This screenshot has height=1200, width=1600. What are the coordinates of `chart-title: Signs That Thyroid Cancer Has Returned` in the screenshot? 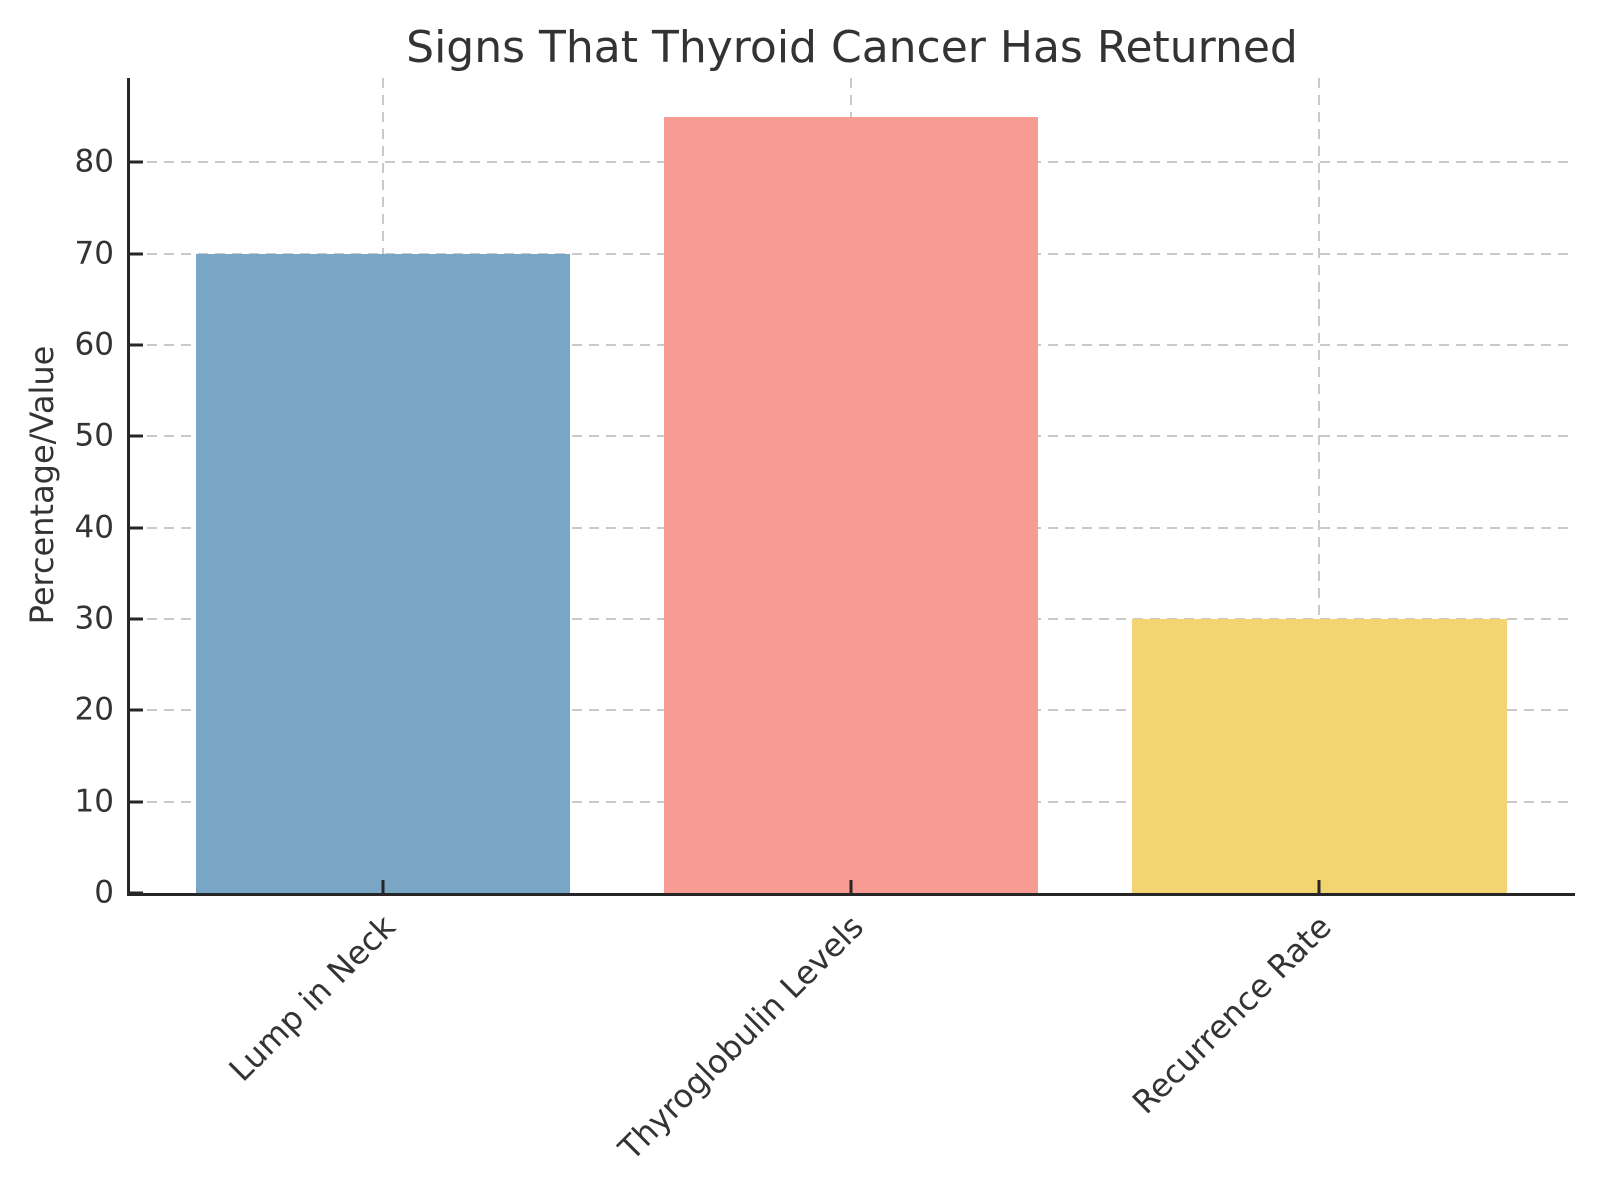 It's located at (852, 47).